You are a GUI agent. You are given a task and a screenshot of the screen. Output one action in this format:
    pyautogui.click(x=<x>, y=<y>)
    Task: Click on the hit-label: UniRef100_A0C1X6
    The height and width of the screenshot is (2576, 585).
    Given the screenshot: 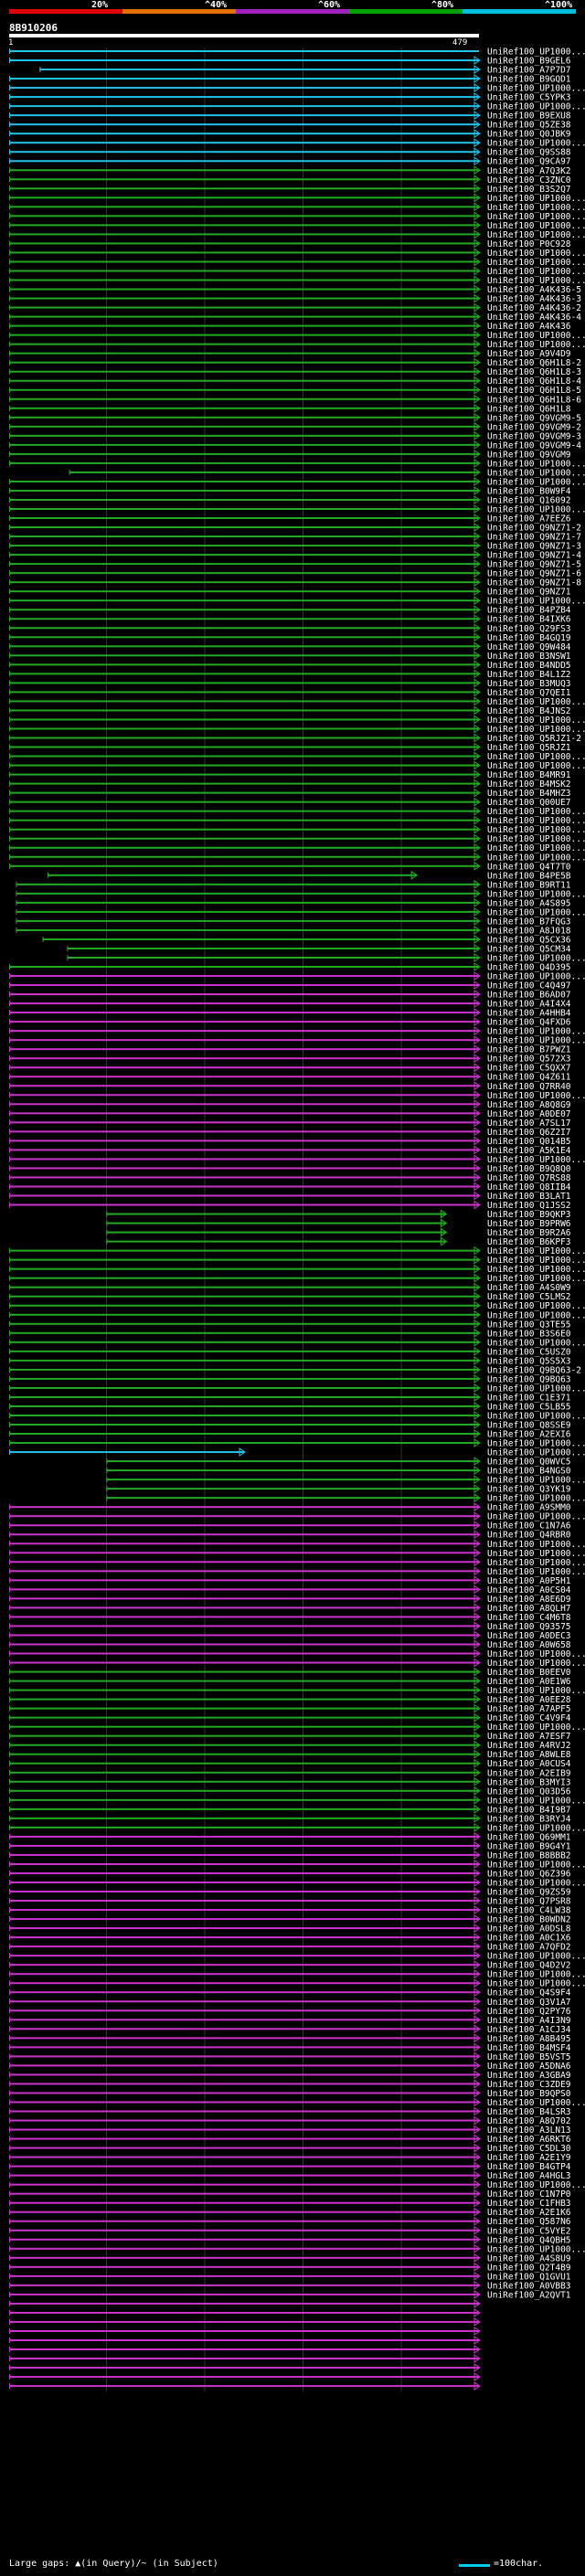 What is the action you would take?
    pyautogui.click(x=529, y=1939)
    